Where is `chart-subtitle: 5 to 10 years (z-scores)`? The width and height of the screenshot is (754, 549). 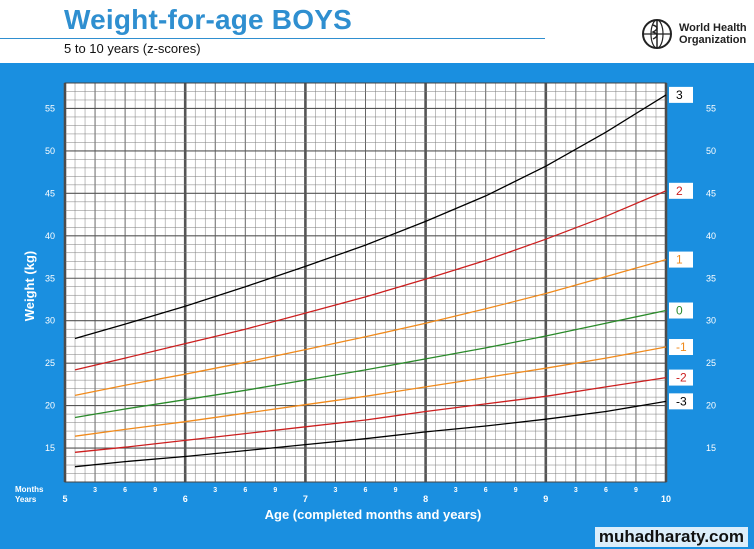 chart-subtitle: 5 to 10 years (z-scores) is located at coordinates (132, 48).